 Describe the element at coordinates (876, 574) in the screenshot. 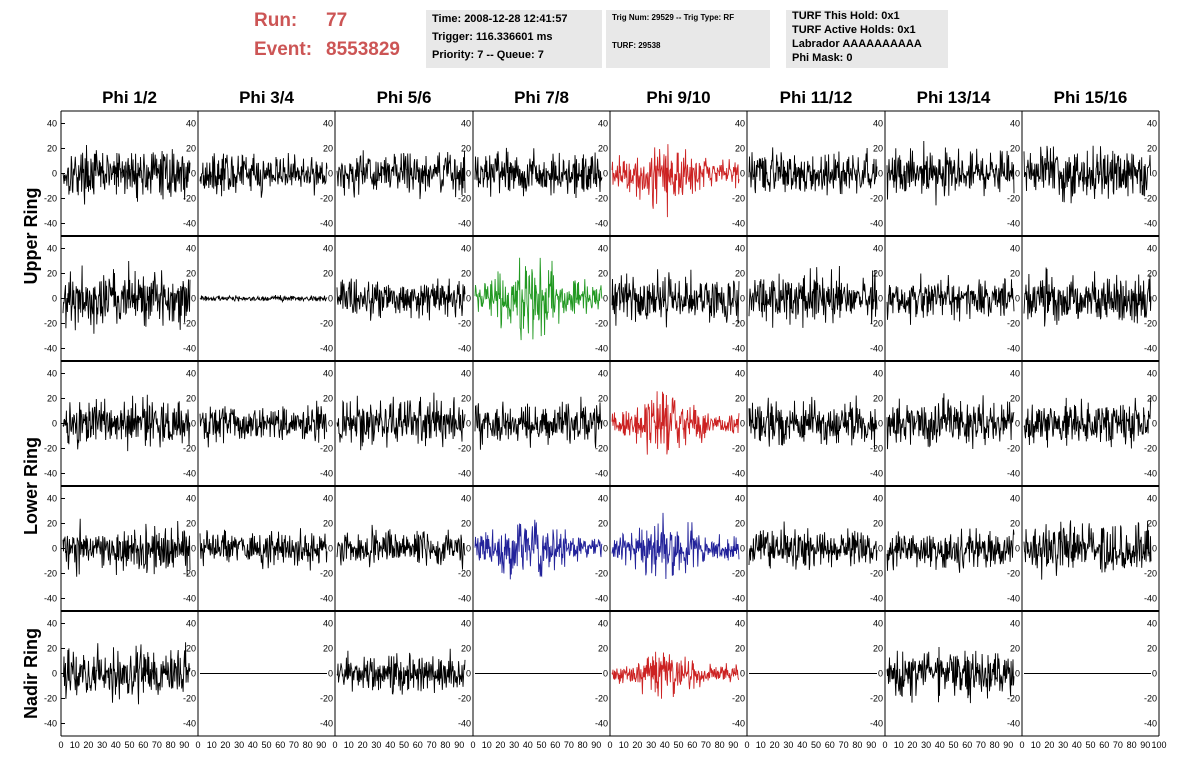

I see `ytick-right-3-6--20: -20` at that location.